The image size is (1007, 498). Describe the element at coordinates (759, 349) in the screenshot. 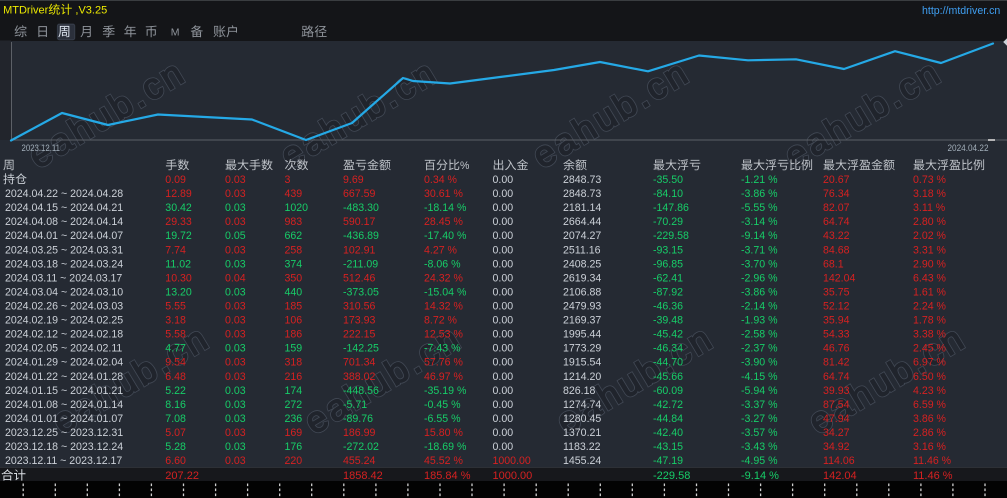

I see `svg-text: -2.37 %` at that location.